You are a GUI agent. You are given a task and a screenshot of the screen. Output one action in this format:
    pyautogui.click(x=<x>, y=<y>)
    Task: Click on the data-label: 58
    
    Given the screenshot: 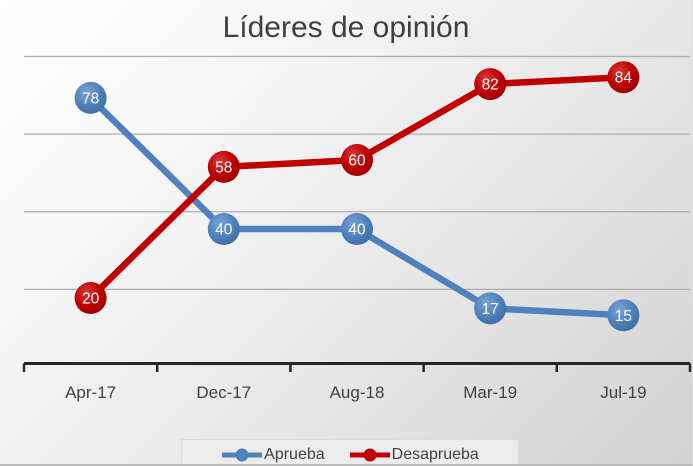 What is the action you would take?
    pyautogui.click(x=223, y=167)
    